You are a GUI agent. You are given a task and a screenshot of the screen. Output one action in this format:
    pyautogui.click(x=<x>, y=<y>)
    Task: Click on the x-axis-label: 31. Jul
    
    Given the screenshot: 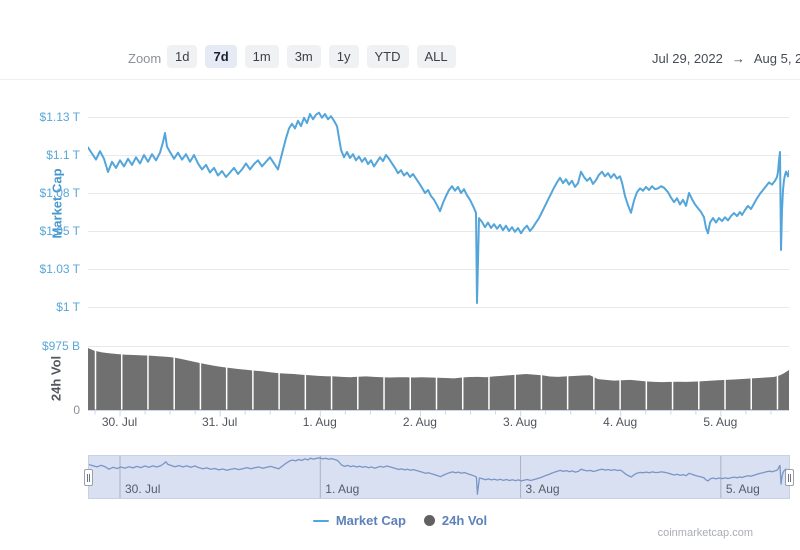 What is the action you would take?
    pyautogui.click(x=219, y=422)
    